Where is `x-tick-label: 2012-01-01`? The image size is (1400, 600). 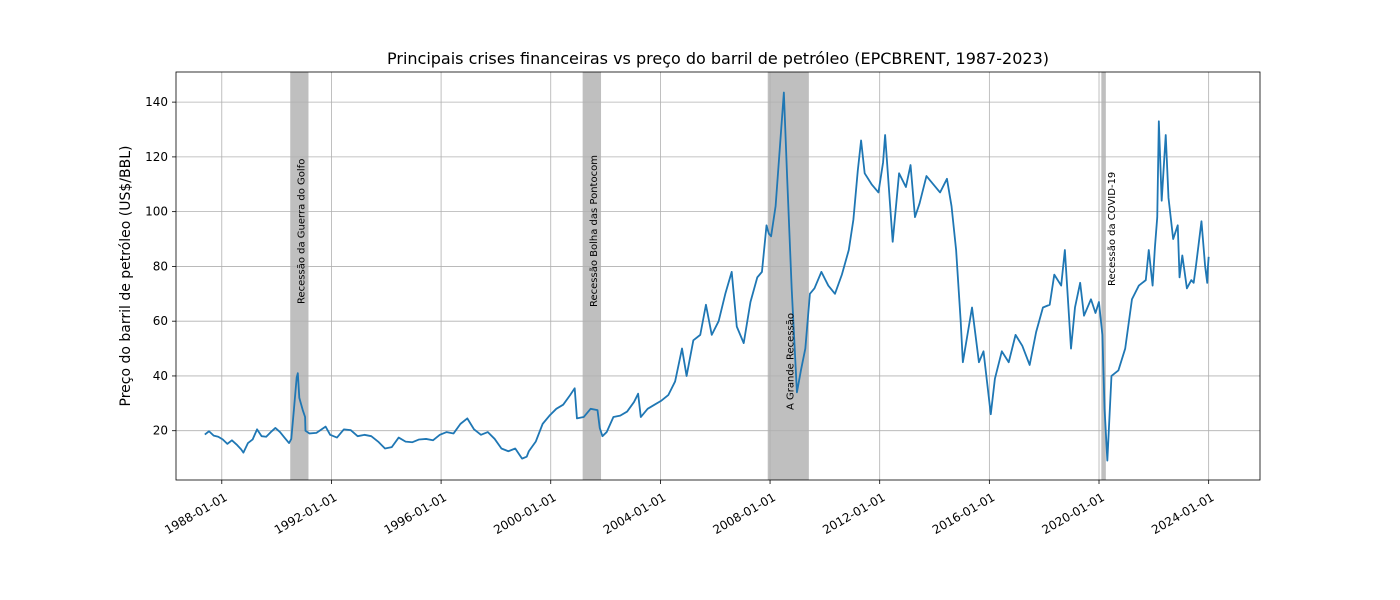
x-tick-label: 2012-01-01 is located at coordinates (853, 513).